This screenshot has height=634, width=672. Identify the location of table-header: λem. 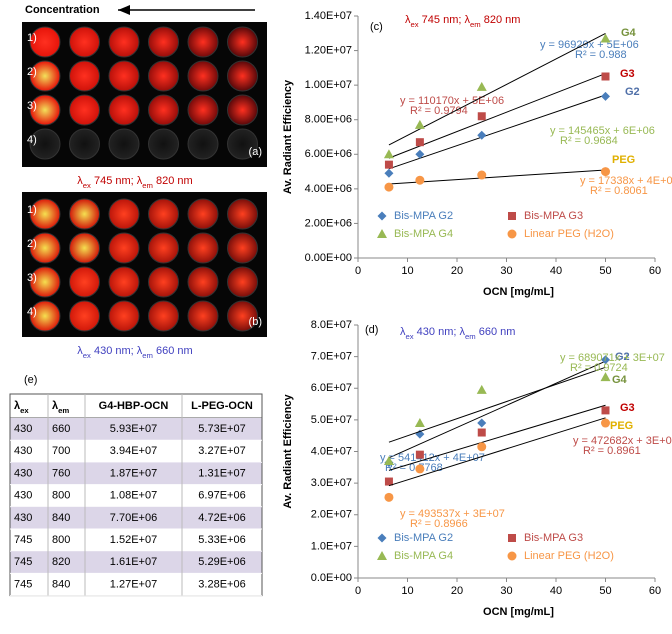
(60, 407).